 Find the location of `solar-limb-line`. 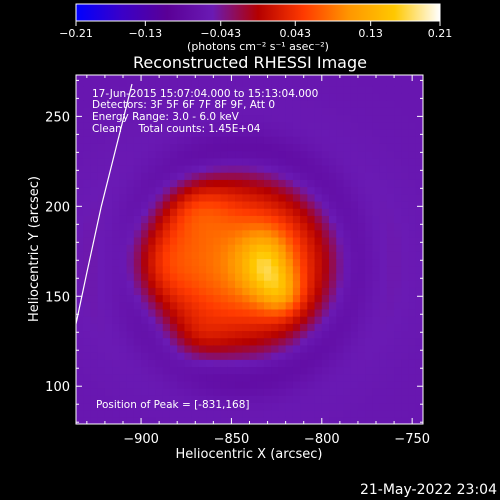

solar-limb-line is located at coordinates (104, 205).